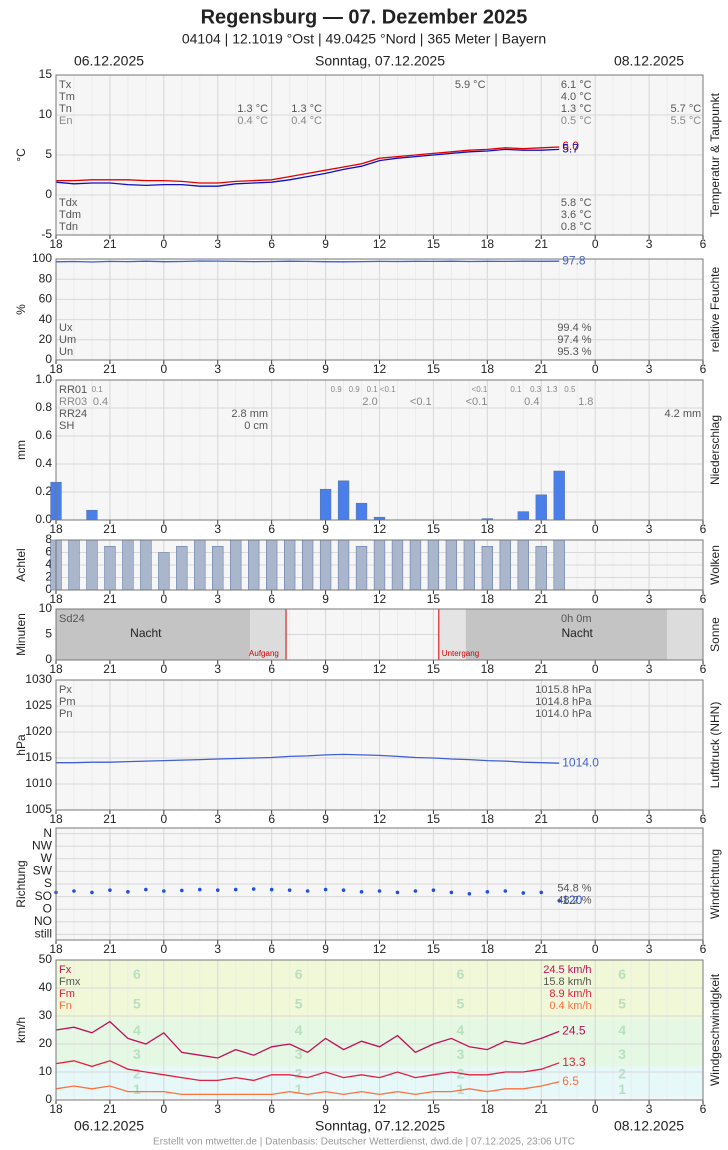 The image size is (728, 1150). What do you see at coordinates (48, 564) in the screenshot?
I see `y-tick-label: 4` at bounding box center [48, 564].